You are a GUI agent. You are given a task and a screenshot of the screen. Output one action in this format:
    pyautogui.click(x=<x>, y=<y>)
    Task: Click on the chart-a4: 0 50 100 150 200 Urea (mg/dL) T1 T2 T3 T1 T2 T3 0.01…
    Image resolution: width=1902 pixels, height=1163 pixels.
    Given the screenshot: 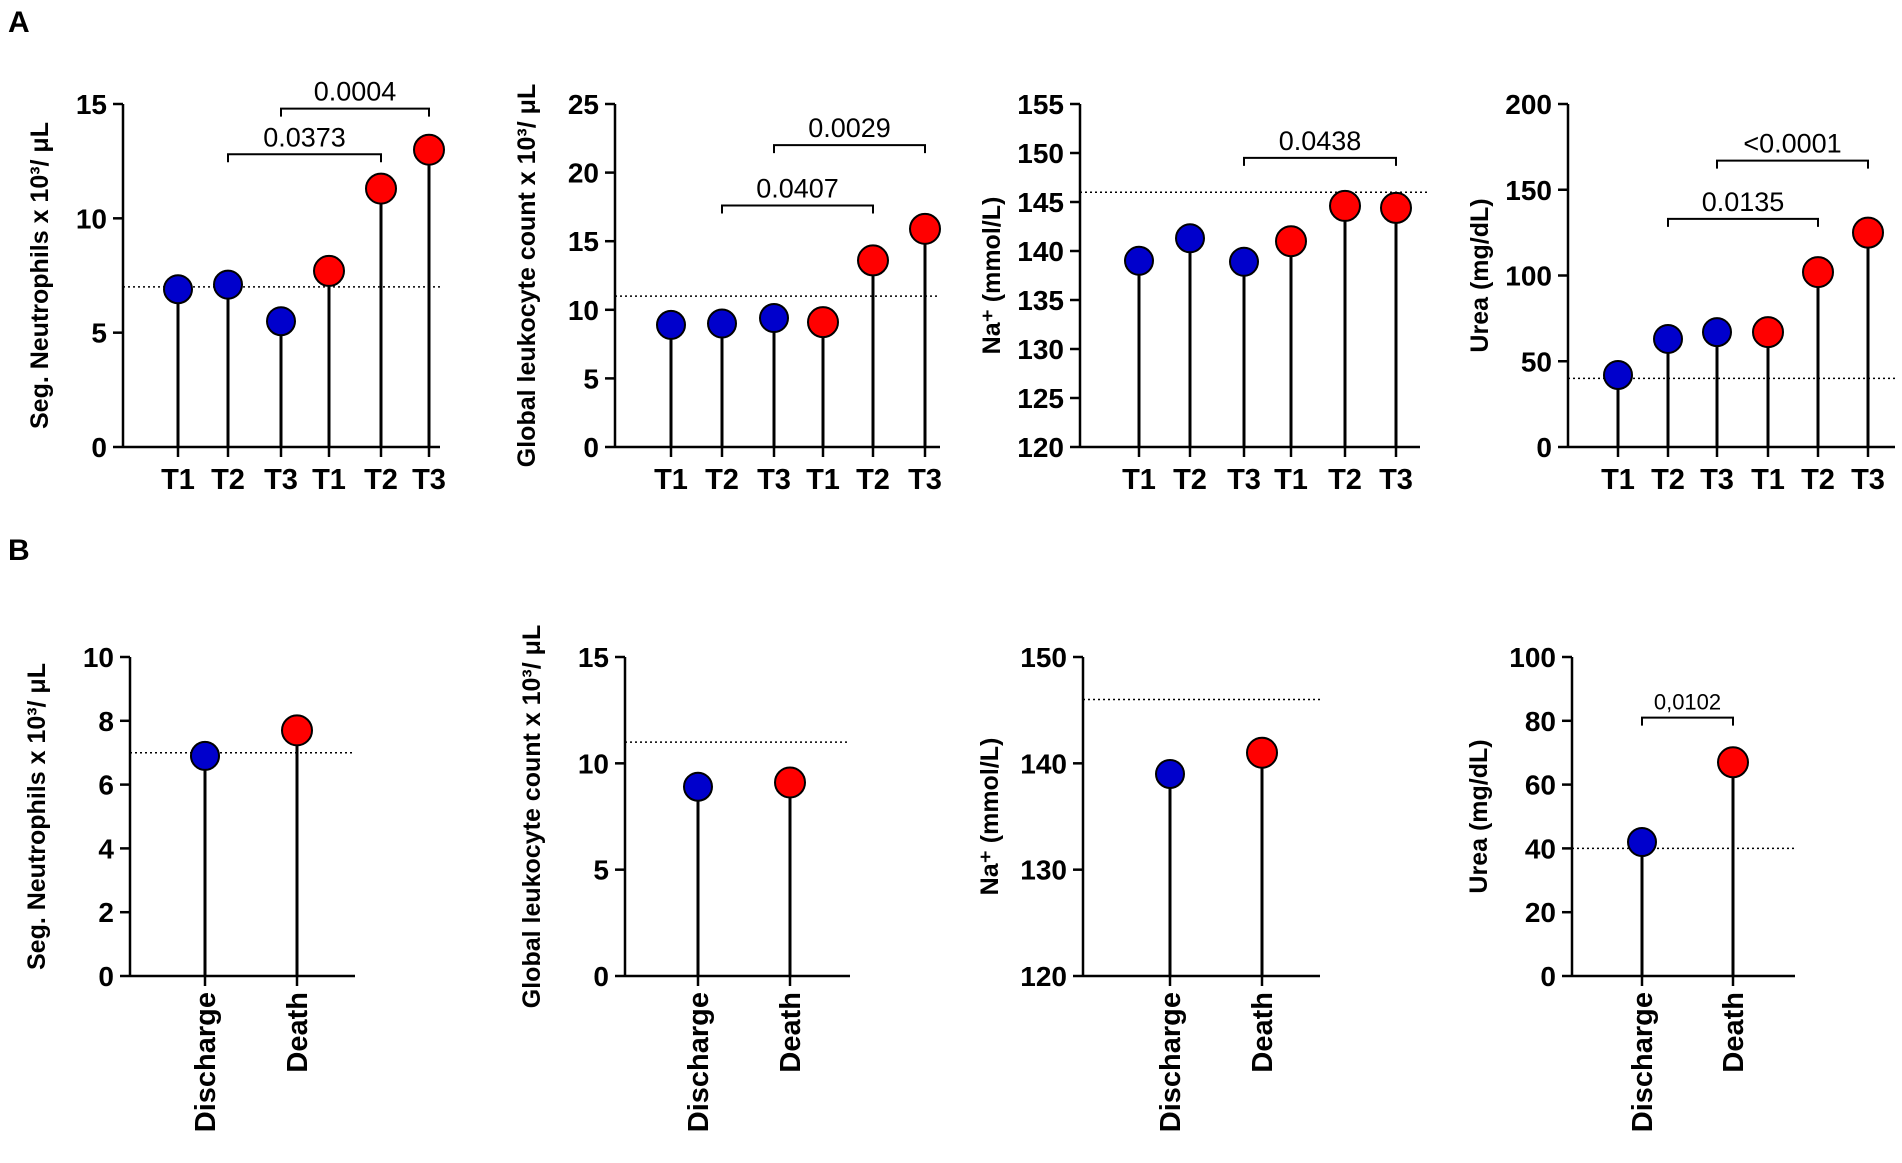 What is the action you would take?
    pyautogui.click(x=1680, y=292)
    